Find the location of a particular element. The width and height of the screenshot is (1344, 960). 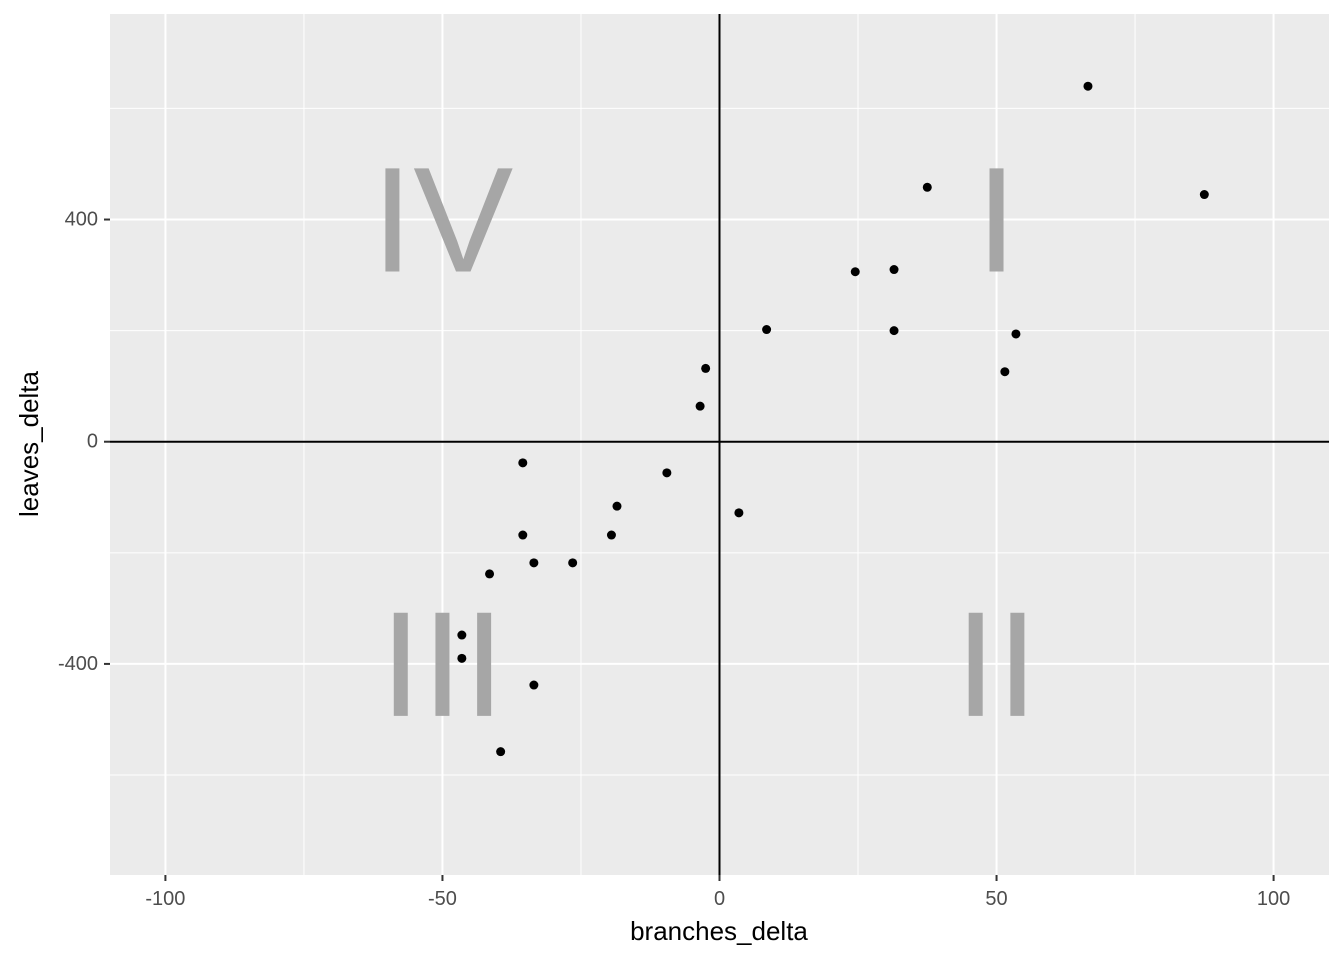

y-tick-label: 0 is located at coordinates (92, 442).